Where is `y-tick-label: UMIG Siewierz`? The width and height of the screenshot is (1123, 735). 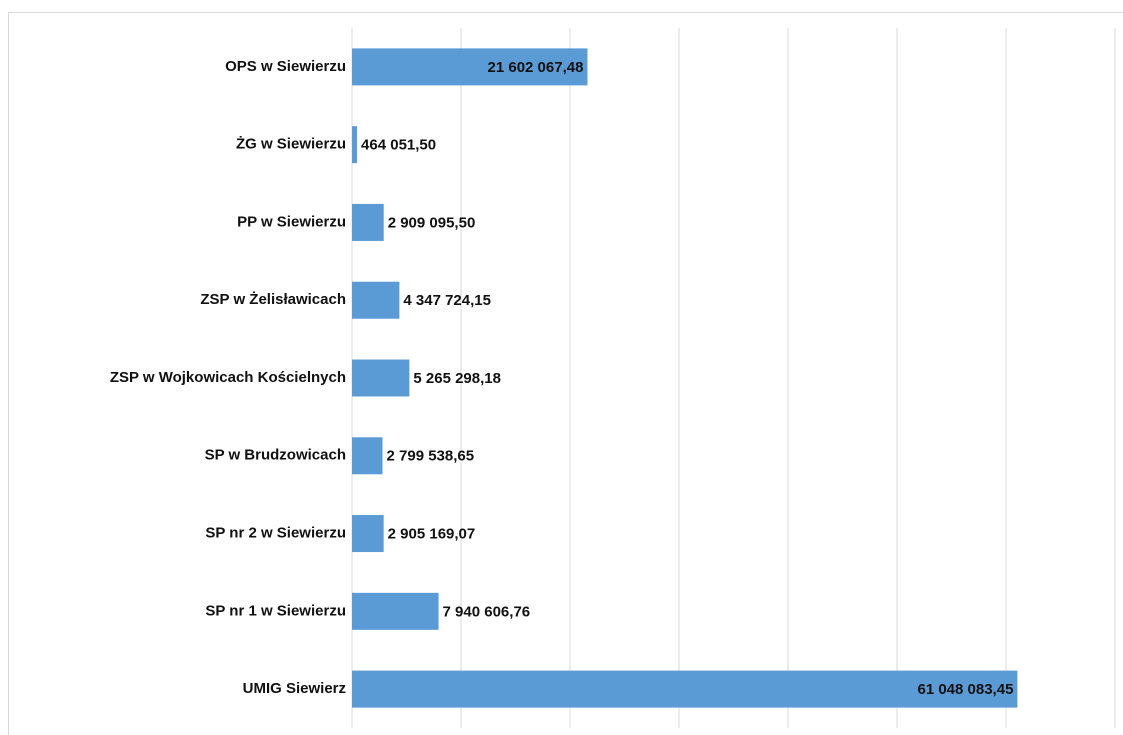 y-tick-label: UMIG Siewierz is located at coordinates (294, 688).